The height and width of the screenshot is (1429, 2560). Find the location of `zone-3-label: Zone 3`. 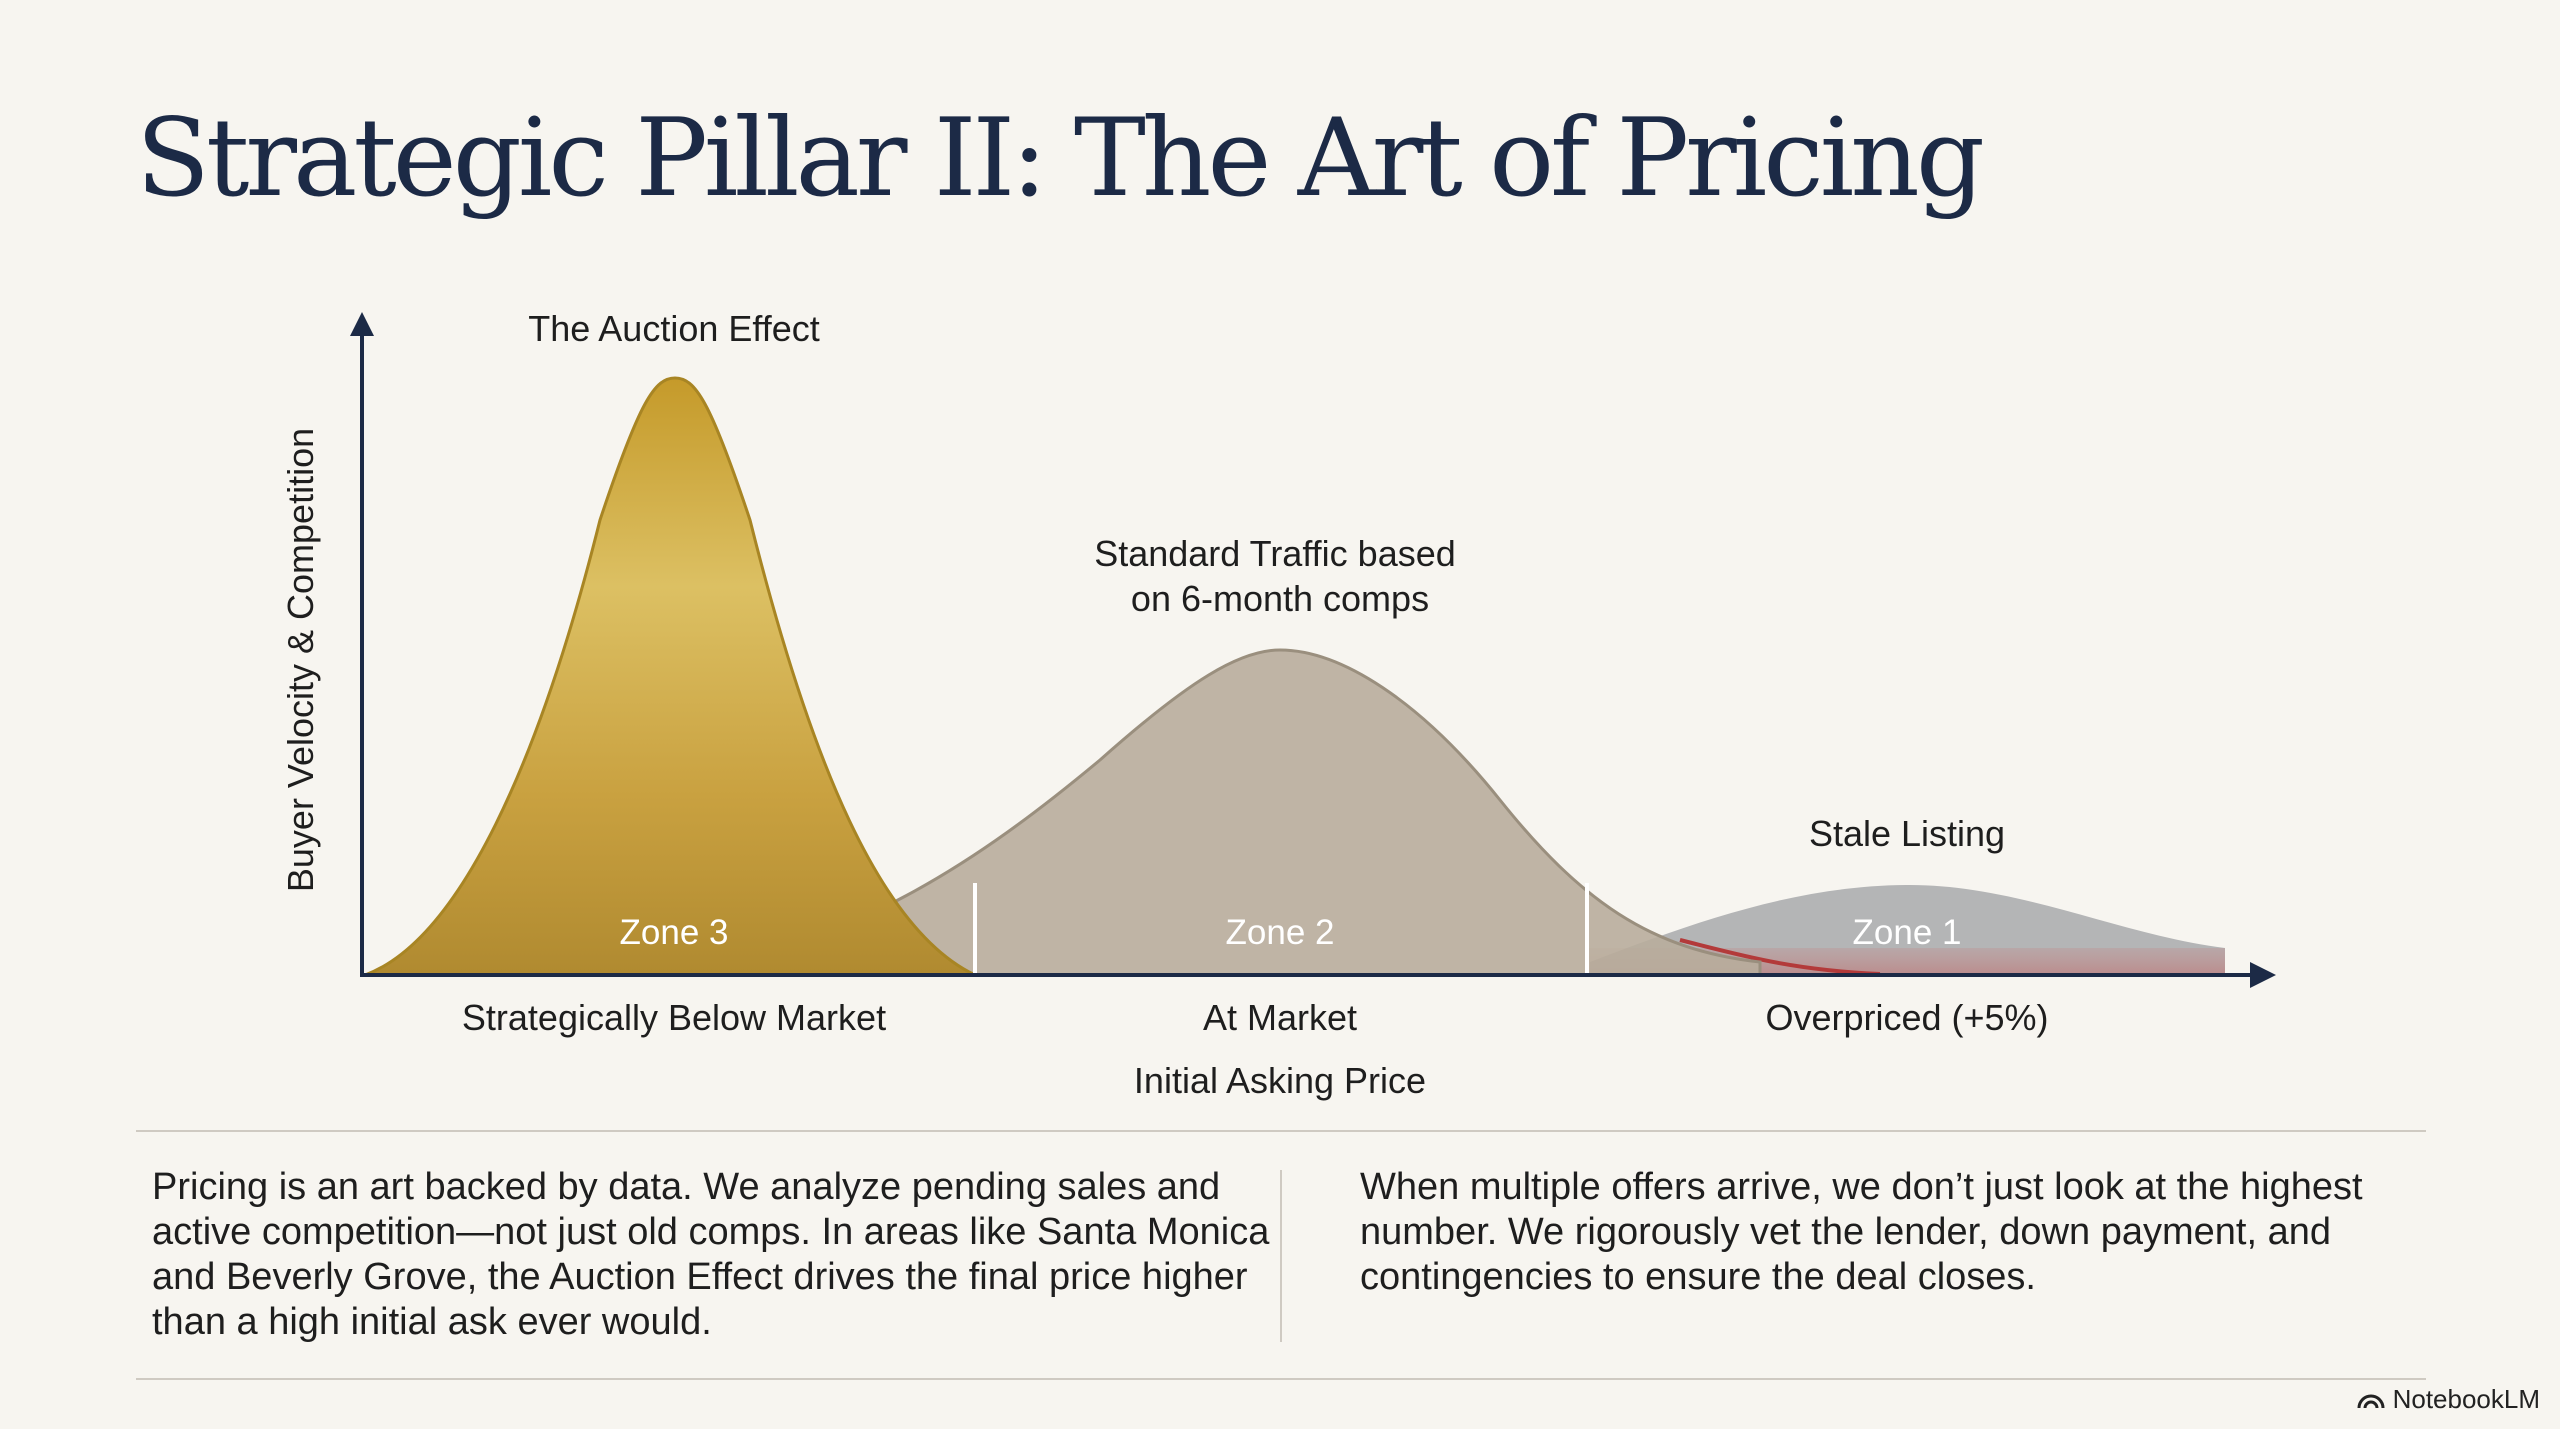

zone-3-label: Zone 3 is located at coordinates (674, 932).